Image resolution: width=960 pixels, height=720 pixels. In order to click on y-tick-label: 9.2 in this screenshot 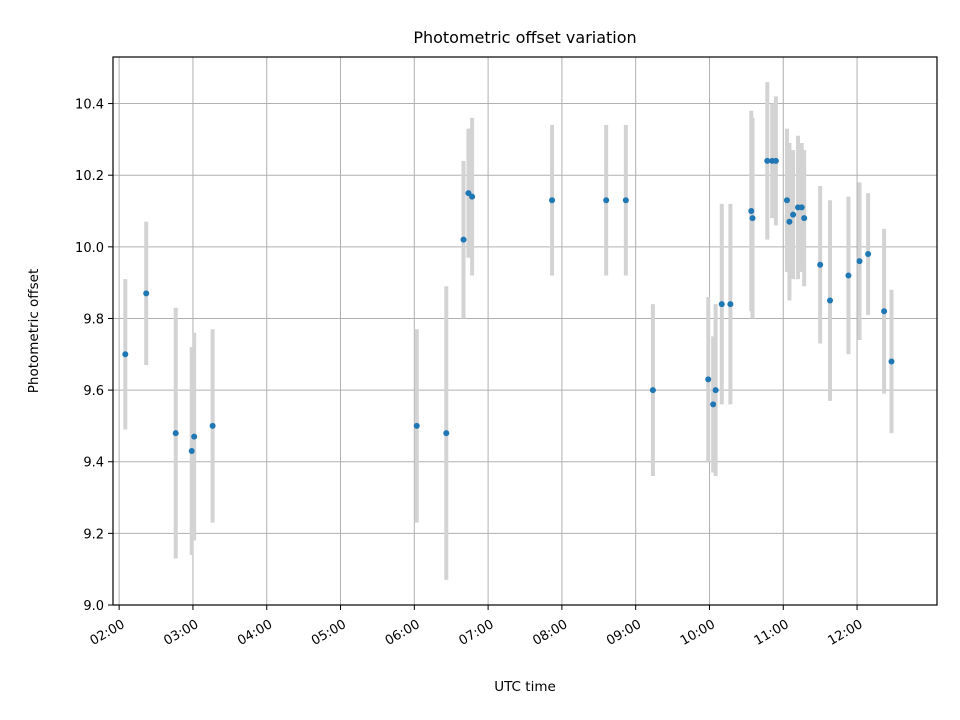, I will do `click(93, 534)`.